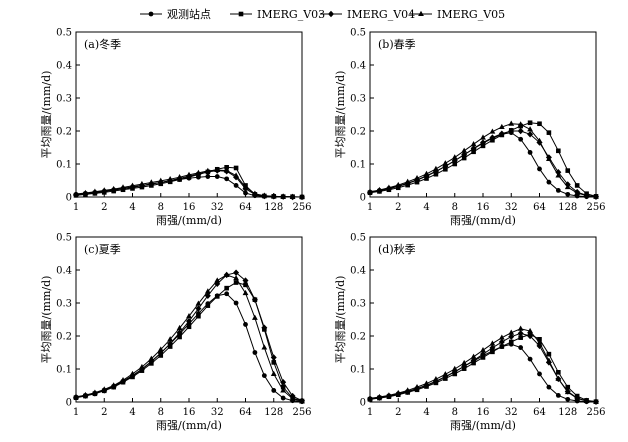  Describe the element at coordinates (245, 207) in the screenshot. I see `x-tick-label: 64` at that location.